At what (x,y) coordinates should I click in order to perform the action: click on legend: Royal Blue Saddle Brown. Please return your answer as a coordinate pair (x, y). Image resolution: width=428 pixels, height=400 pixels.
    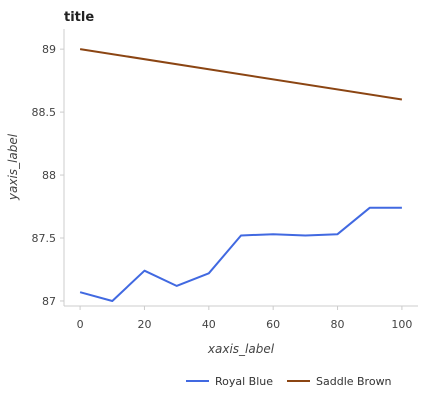
    Looking at the image, I should click on (289, 381).